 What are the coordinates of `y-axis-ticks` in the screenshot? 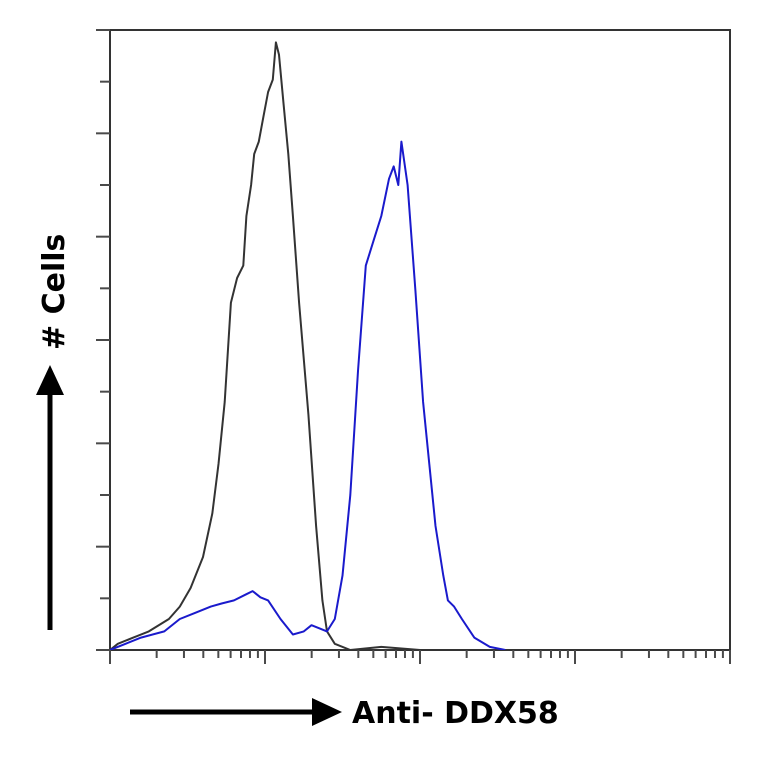 It's located at (103, 340).